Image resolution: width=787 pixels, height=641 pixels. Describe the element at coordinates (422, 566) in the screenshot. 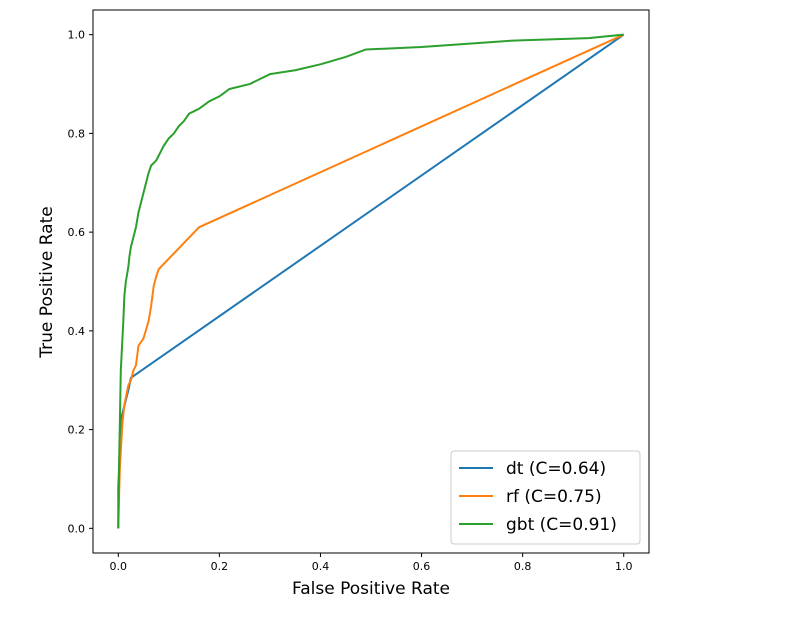

I see `x-tick-label: 0.6` at that location.